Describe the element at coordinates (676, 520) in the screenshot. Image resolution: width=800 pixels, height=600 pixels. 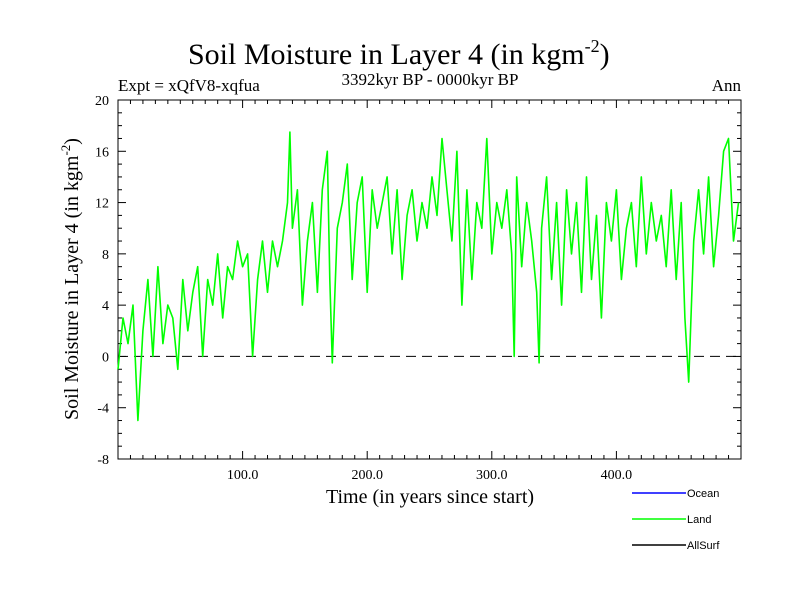
I see `legend: Ocean Land AllSurf` at that location.